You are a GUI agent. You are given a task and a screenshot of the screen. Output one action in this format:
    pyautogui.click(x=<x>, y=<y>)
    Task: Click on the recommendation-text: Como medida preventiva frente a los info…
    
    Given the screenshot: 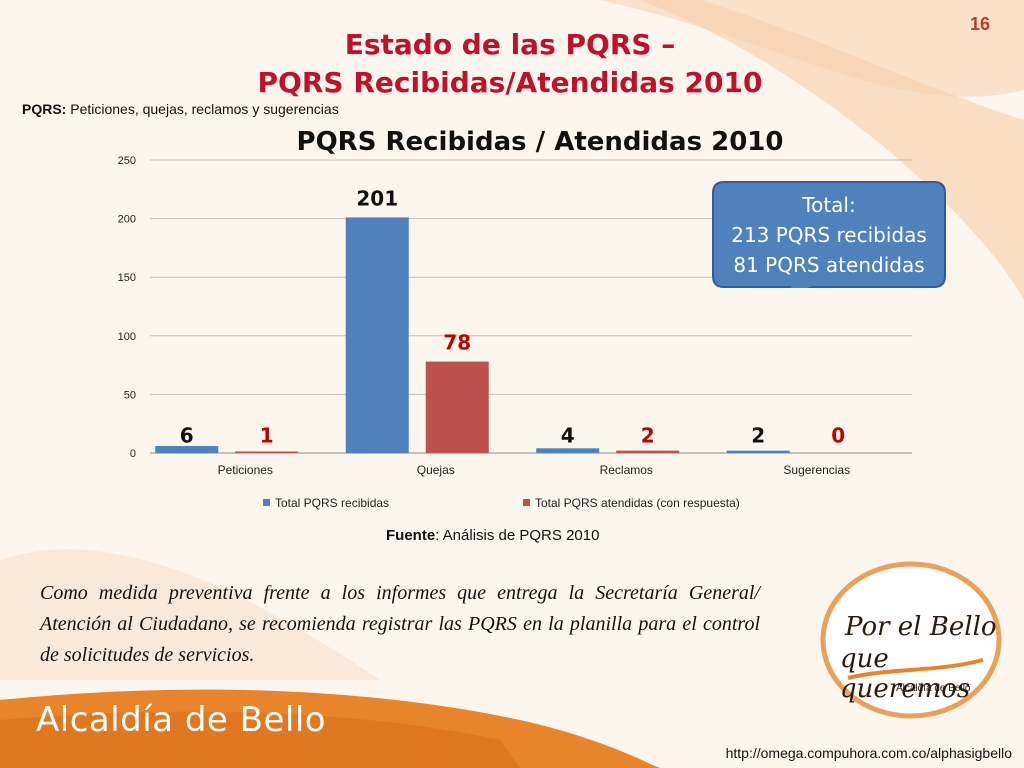 What is the action you would take?
    pyautogui.click(x=400, y=624)
    